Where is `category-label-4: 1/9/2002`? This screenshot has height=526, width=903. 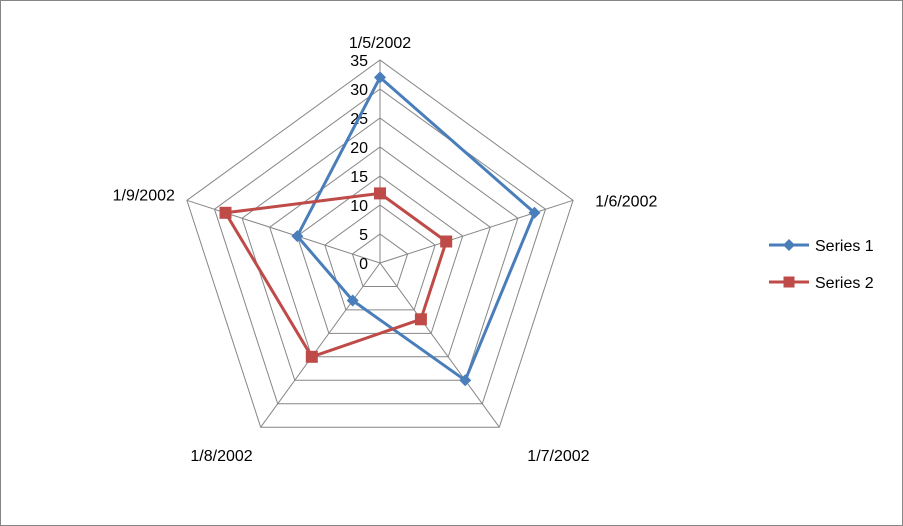 category-label-4: 1/9/2002 is located at coordinates (144, 195).